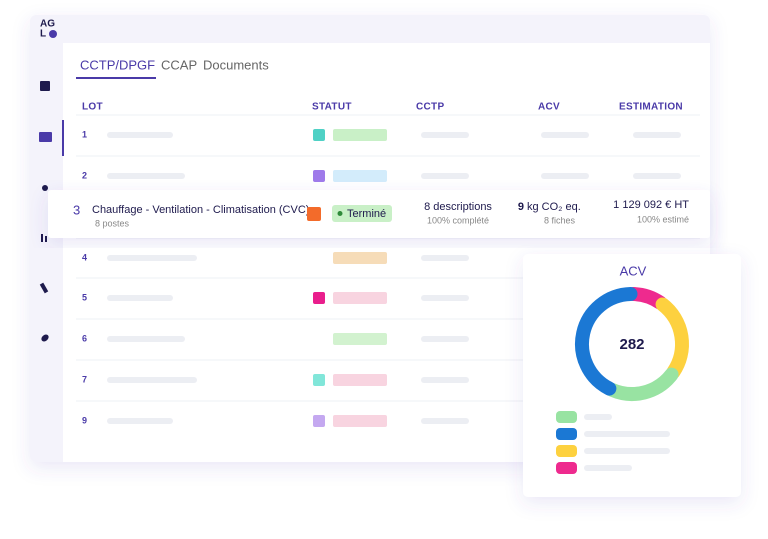 The image size is (768, 539). I want to click on sidebar-icons, so click(45, 211).